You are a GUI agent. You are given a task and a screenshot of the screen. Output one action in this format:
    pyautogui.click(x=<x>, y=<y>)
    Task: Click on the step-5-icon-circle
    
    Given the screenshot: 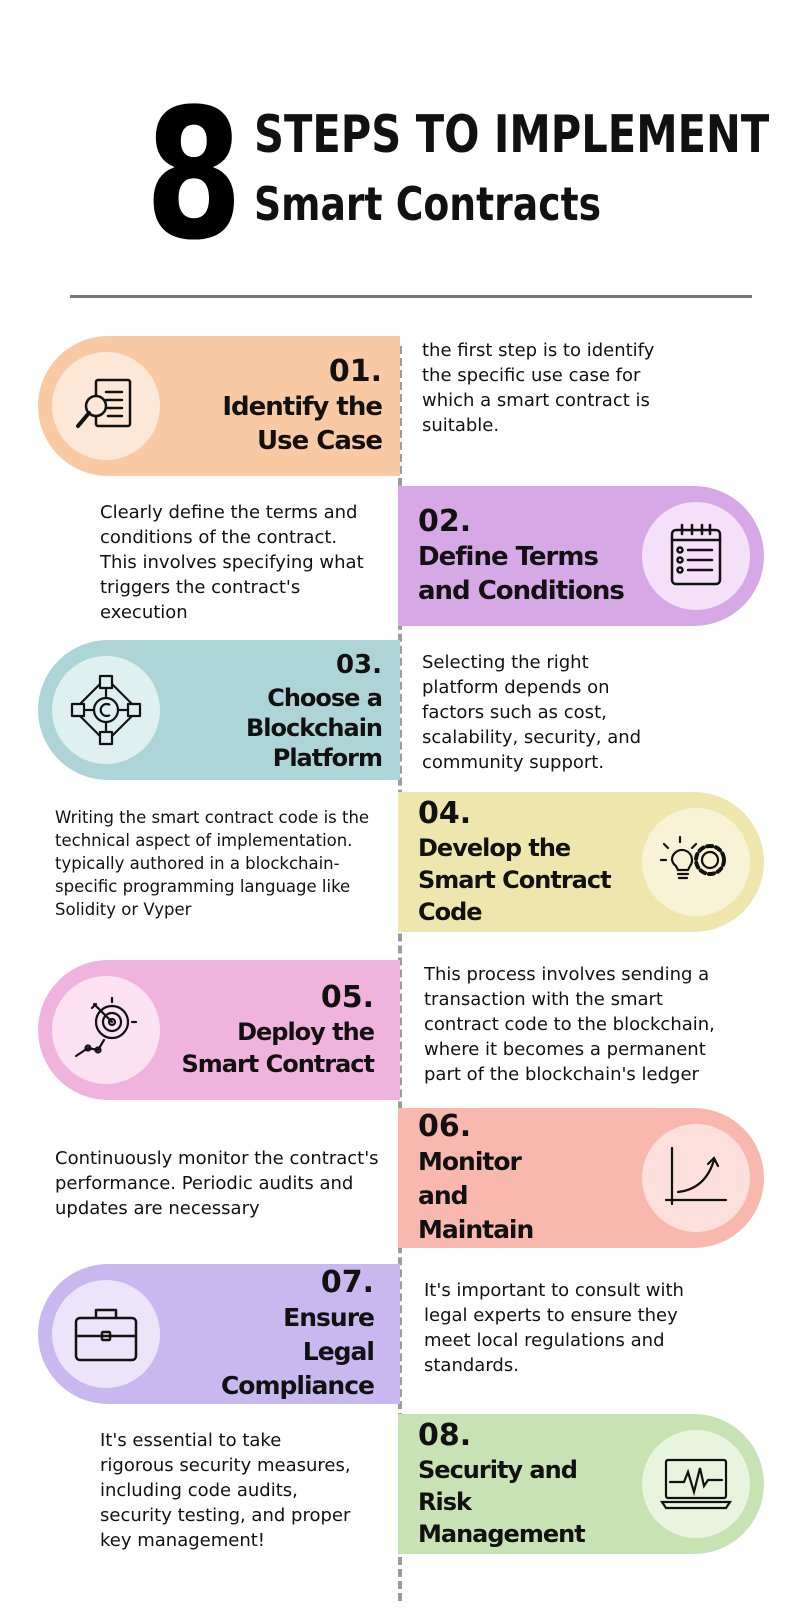 What is the action you would take?
    pyautogui.click(x=106, y=1030)
    